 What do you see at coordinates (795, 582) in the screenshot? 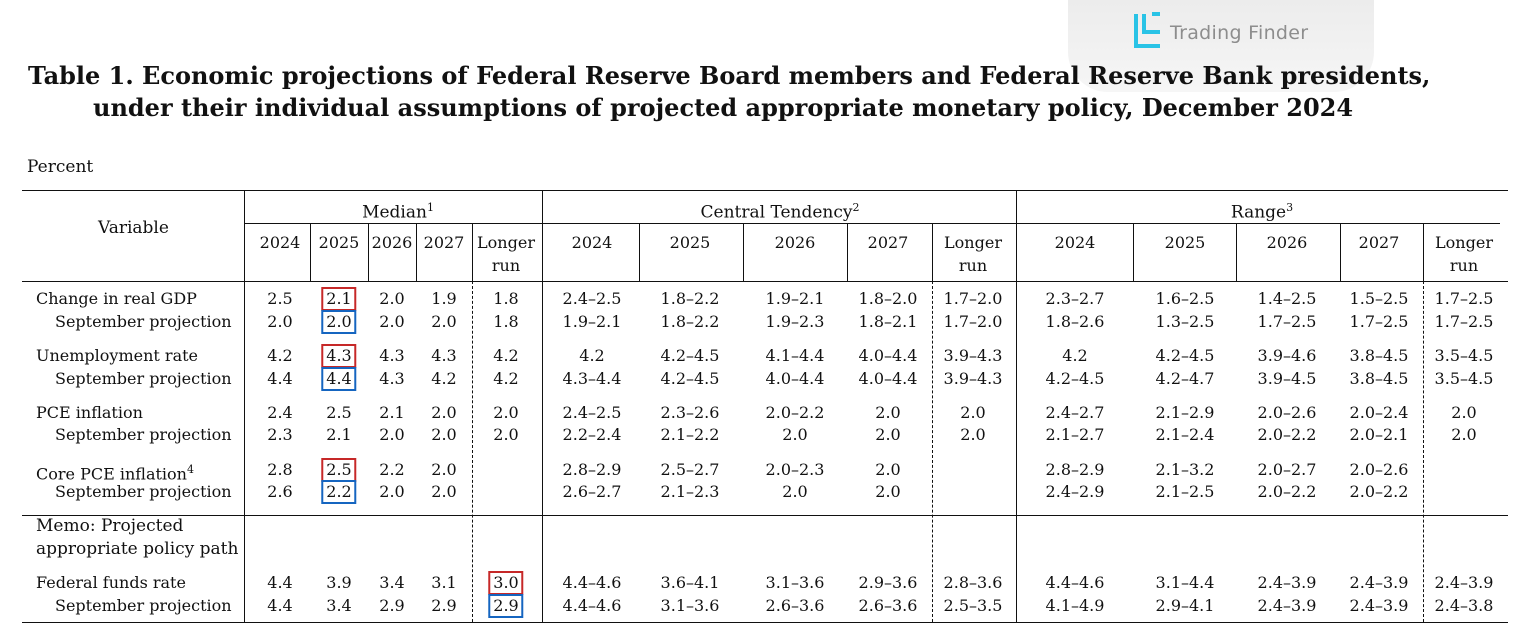
I see `central-tendency-cell: 3.1–3.6` at bounding box center [795, 582].